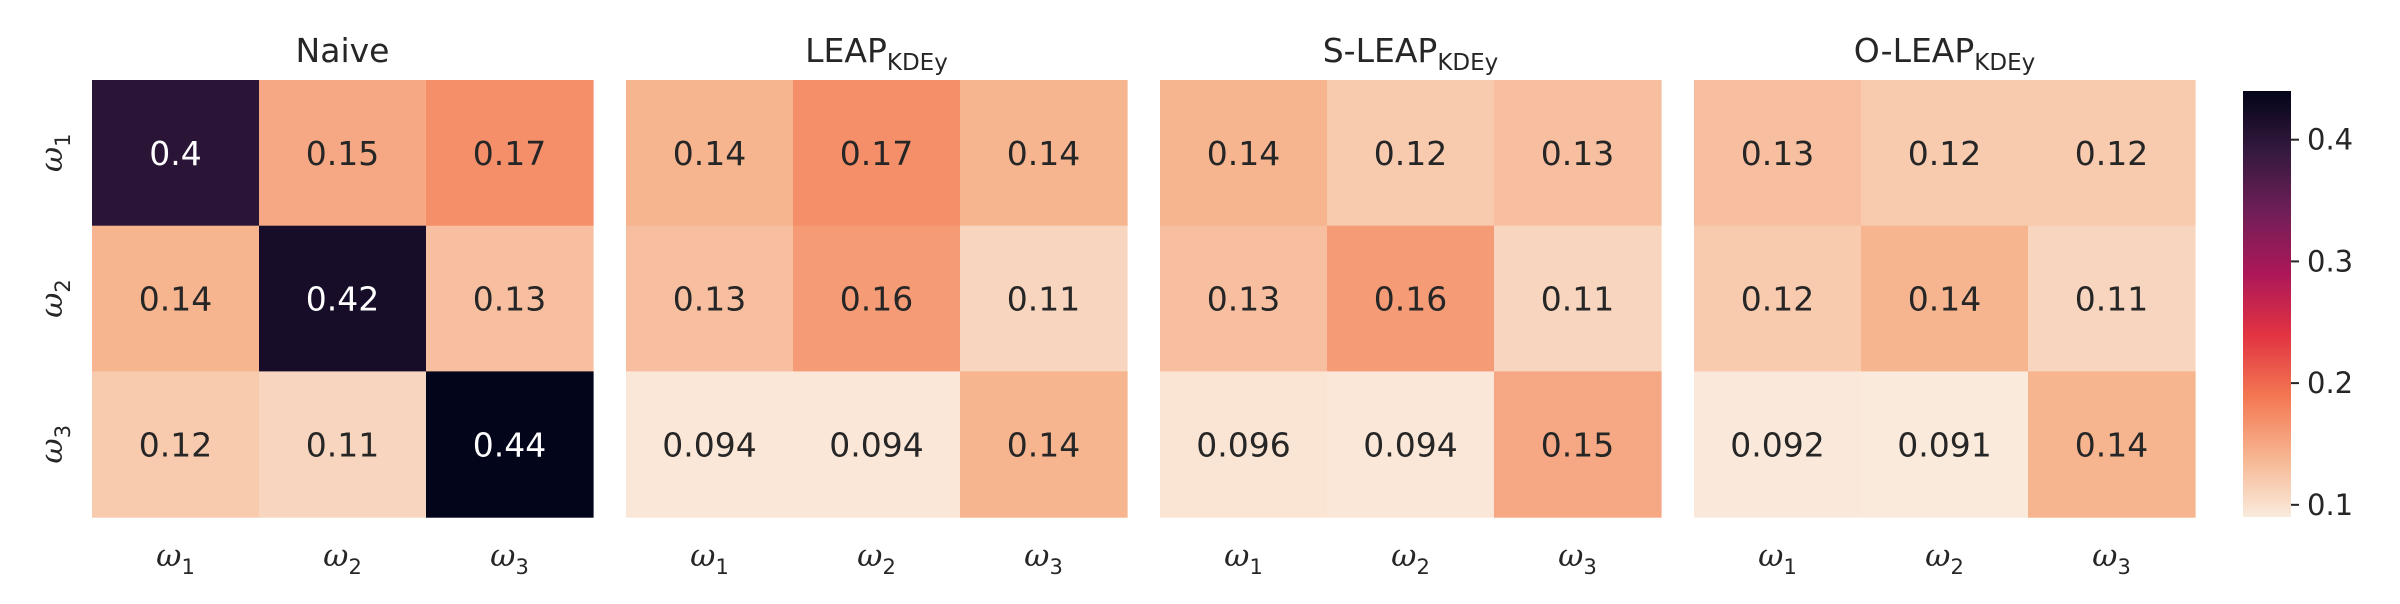 This screenshot has width=2400, height=604. I want to click on cell-value-label: 0.091, so click(1944, 444).